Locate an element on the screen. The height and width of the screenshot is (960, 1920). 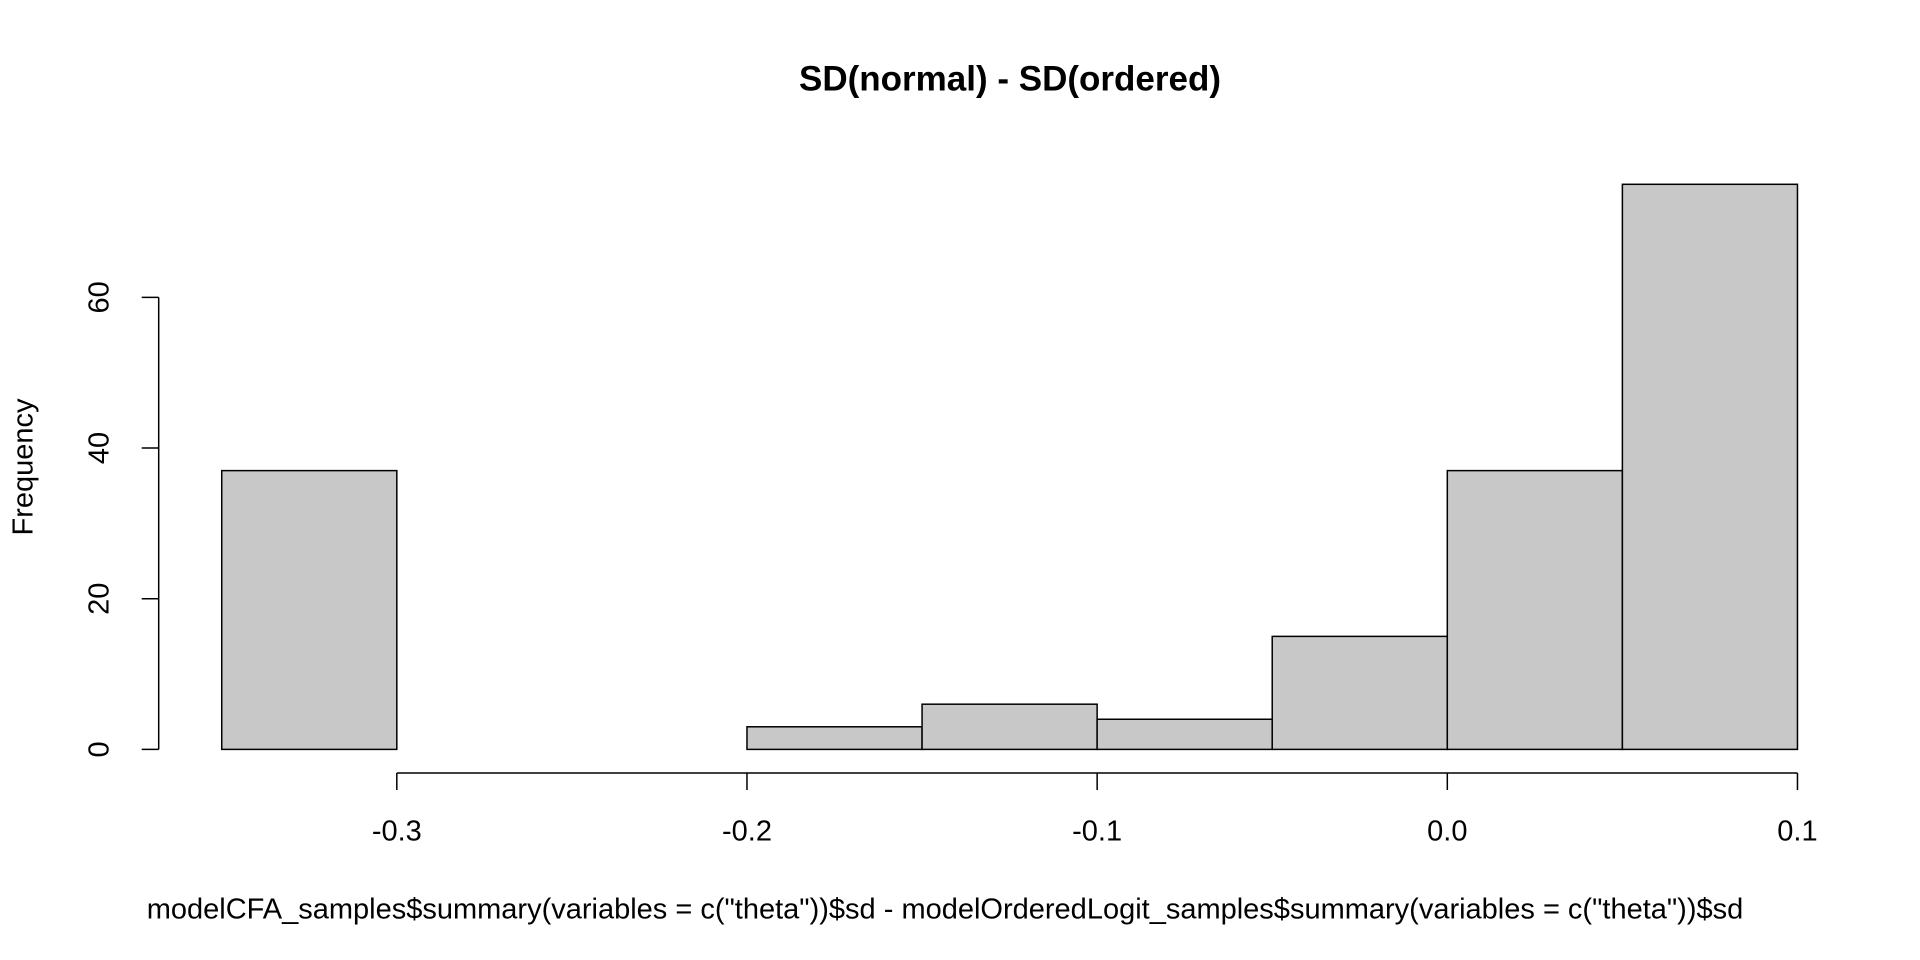
chart-title: SD(normal) - SD(ordered) is located at coordinates (1010, 78).